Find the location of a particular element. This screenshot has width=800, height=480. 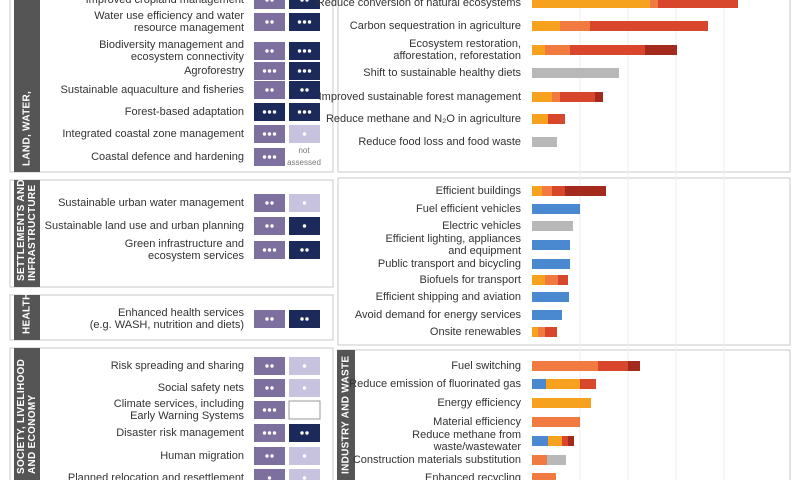

sector-label: SOCIETY, LIVELIHOOD is located at coordinates (21, 416).